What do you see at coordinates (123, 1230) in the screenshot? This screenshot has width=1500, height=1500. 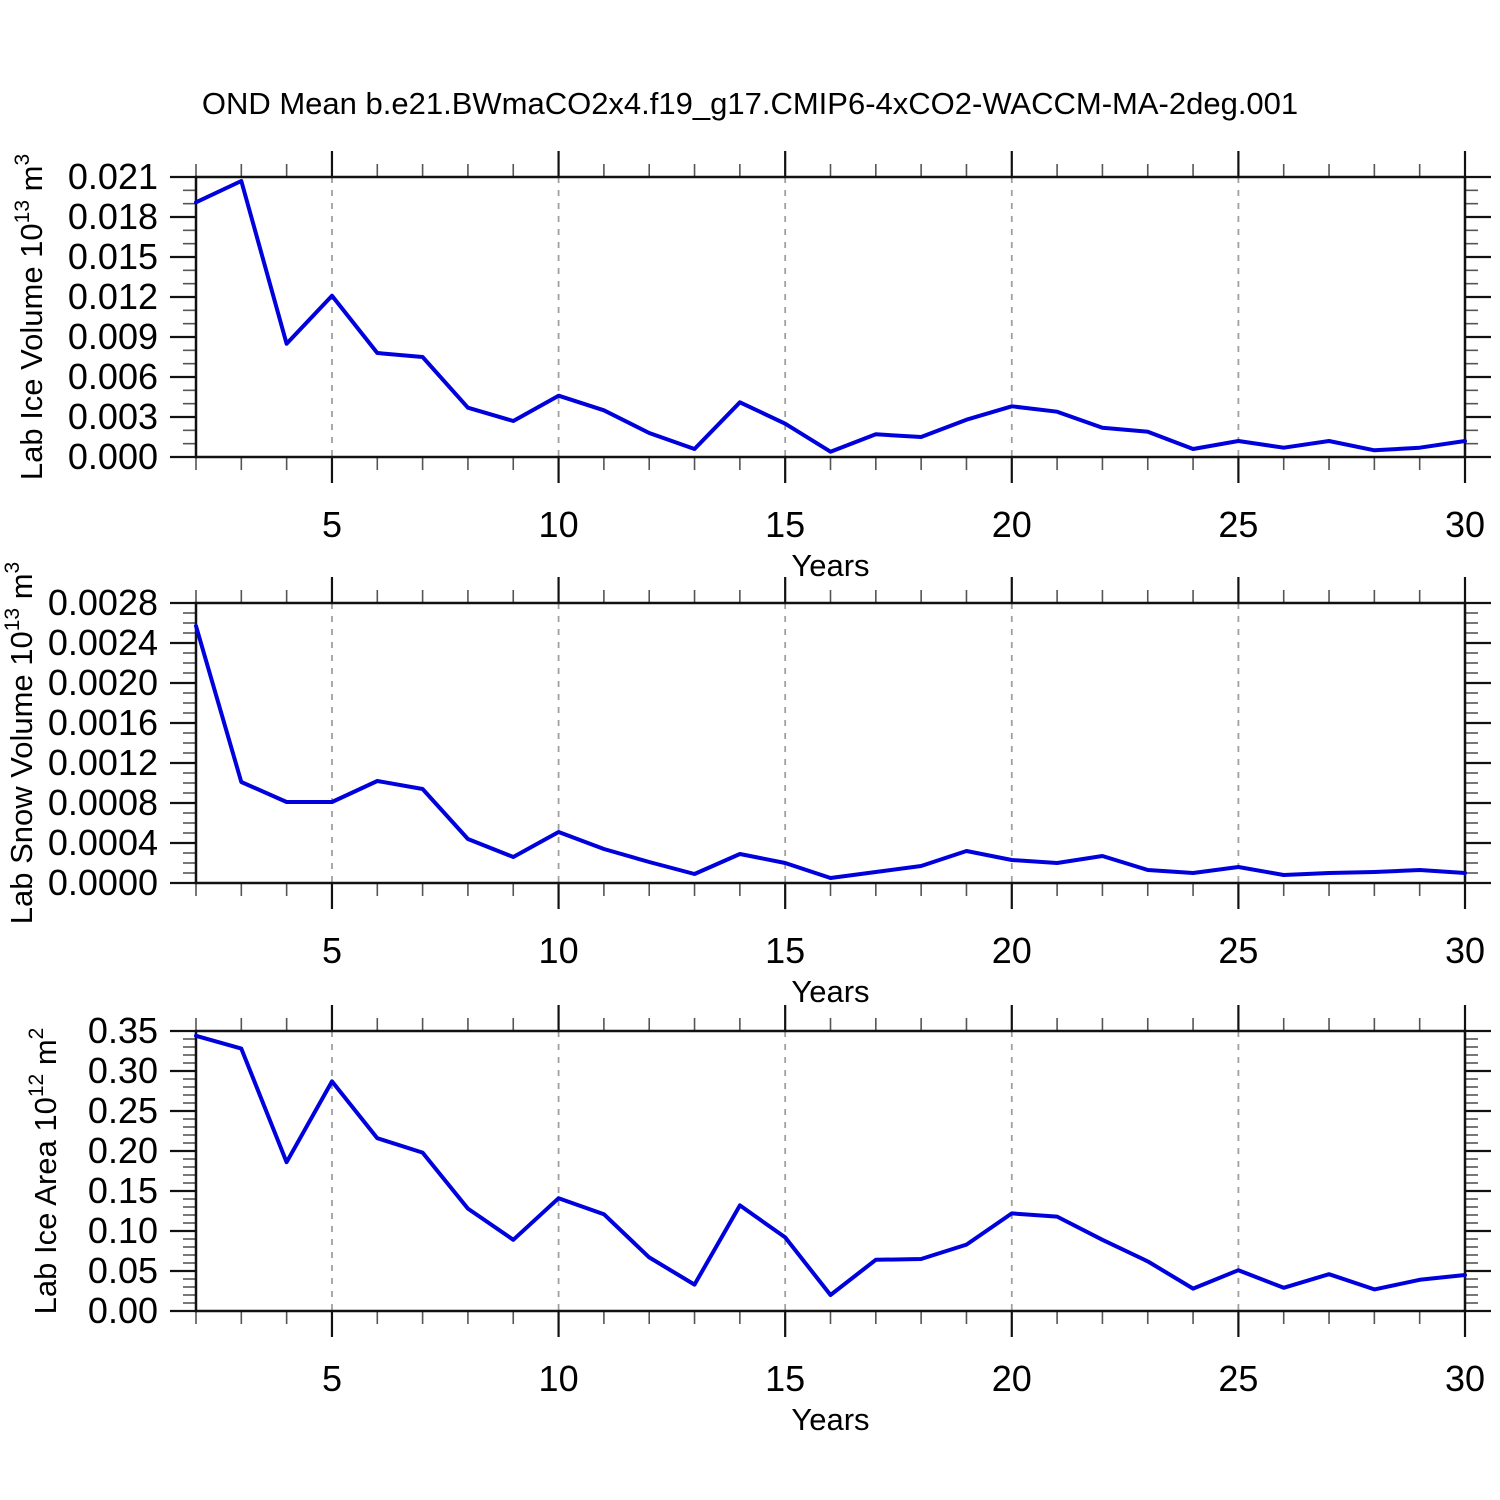 I see `y-tick-label-0.10: 0.10` at bounding box center [123, 1230].